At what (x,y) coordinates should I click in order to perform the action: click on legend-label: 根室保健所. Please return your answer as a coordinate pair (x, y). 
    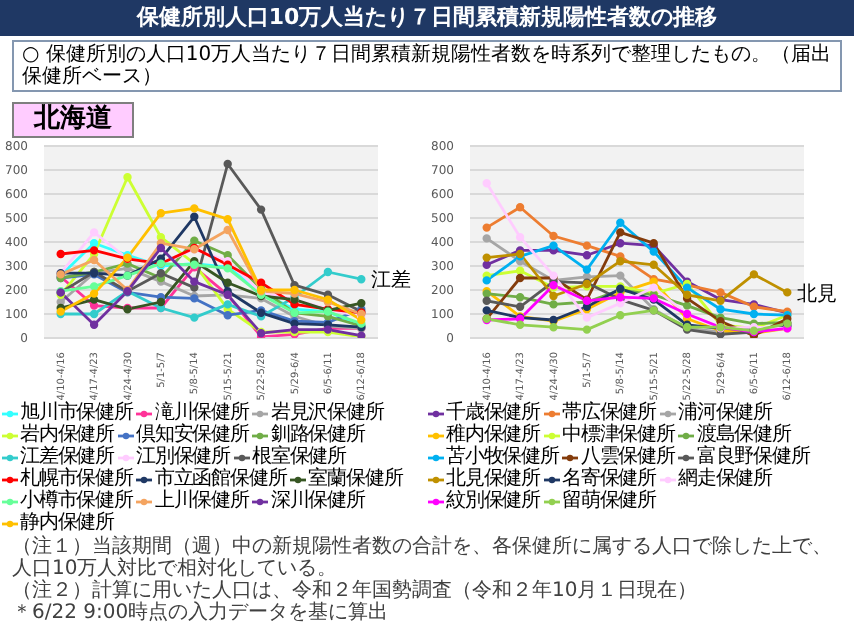
    Looking at the image, I should click on (299, 457).